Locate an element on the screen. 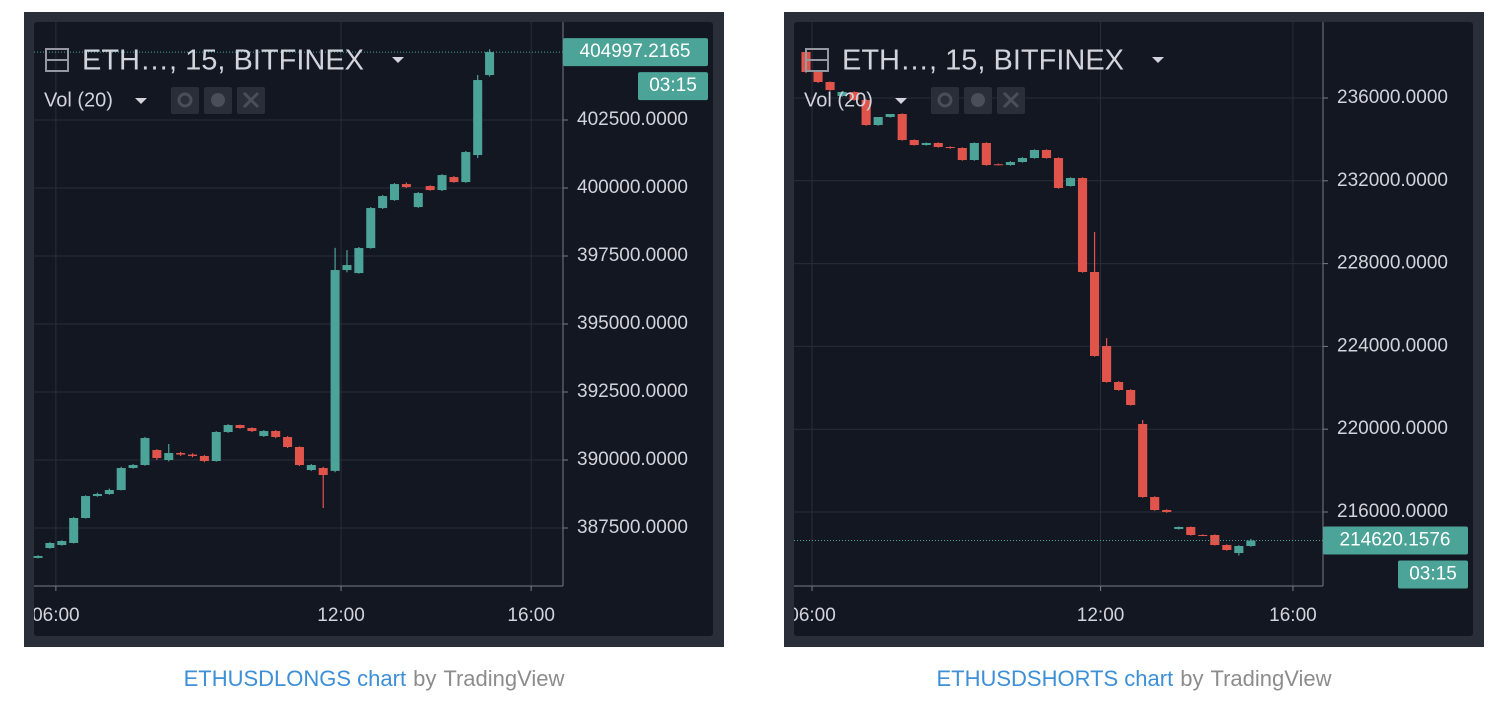  caption-link: ETHUSDLONGS chart is located at coordinates (295, 678).